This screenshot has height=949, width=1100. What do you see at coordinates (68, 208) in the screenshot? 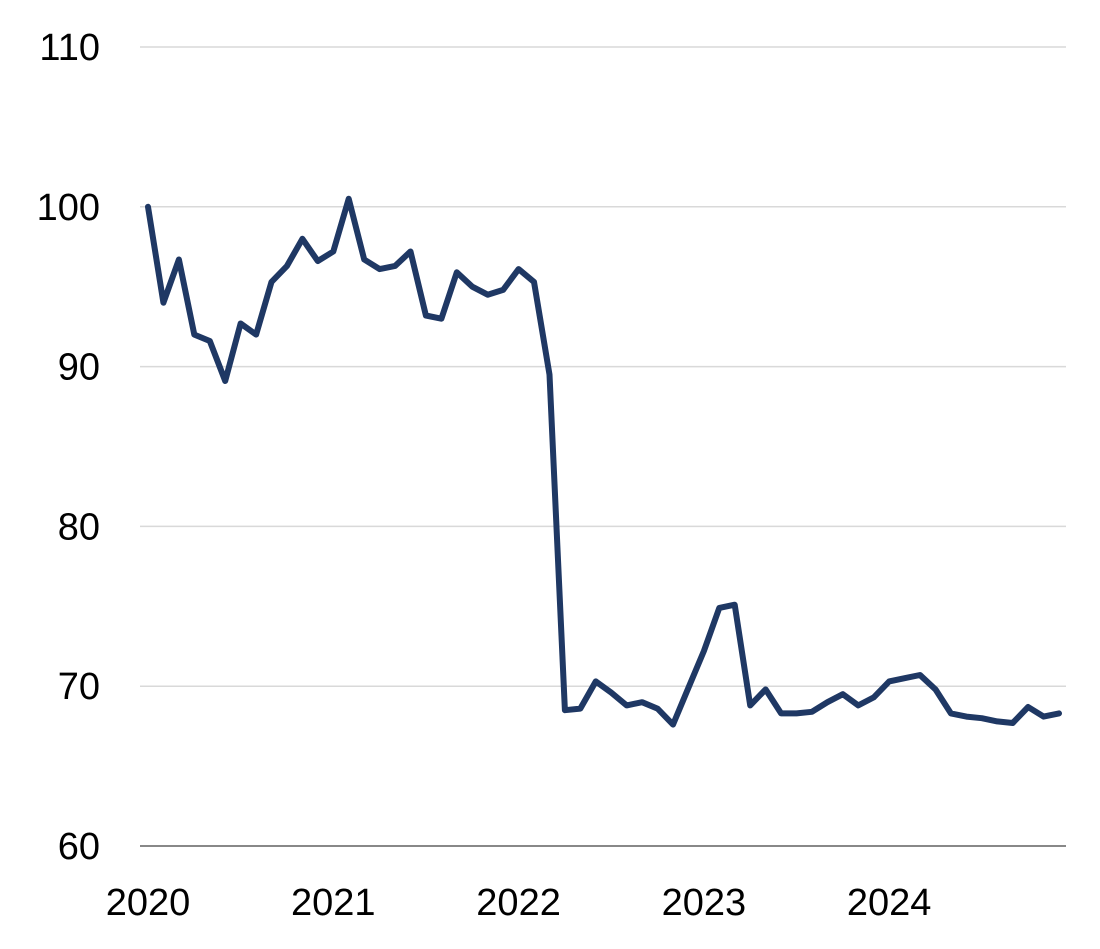
I see `y-tick-label: 100` at bounding box center [68, 208].